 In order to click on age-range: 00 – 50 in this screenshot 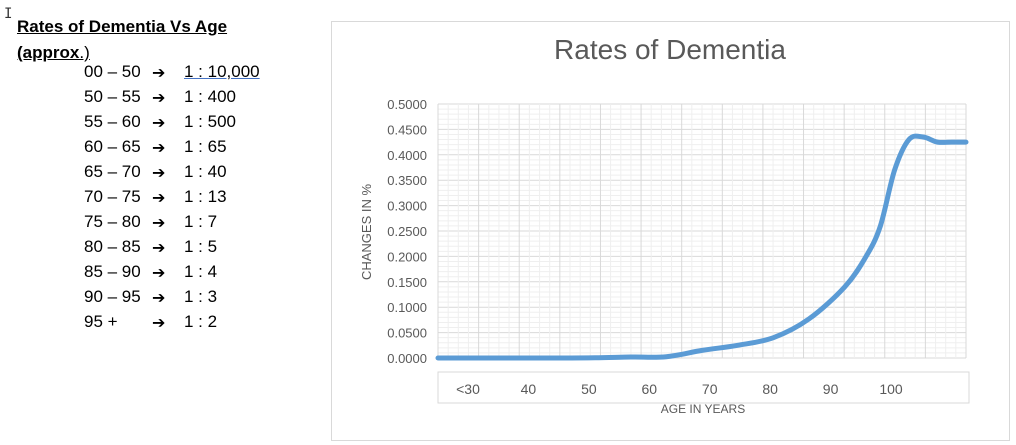, I will do `click(112, 71)`.